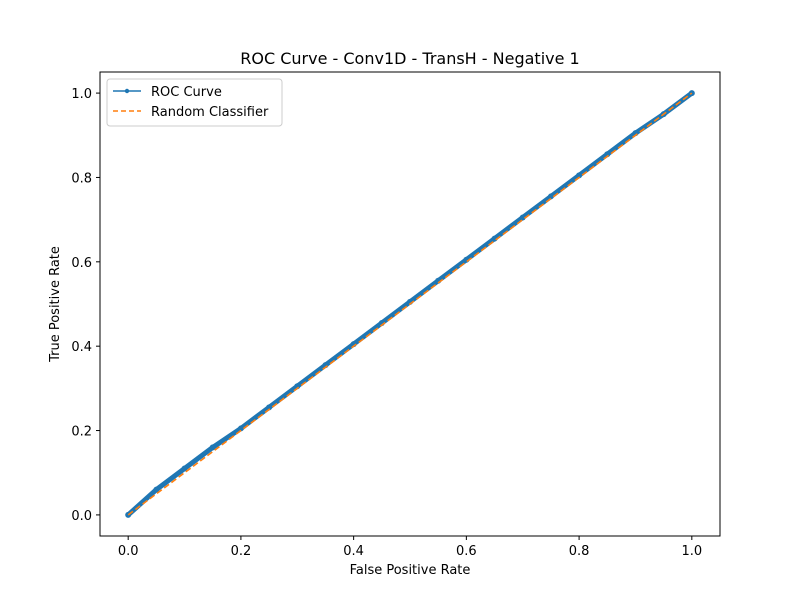 This screenshot has width=800, height=600. Describe the element at coordinates (691, 551) in the screenshot. I see `x-tick-label: 1.0` at that location.